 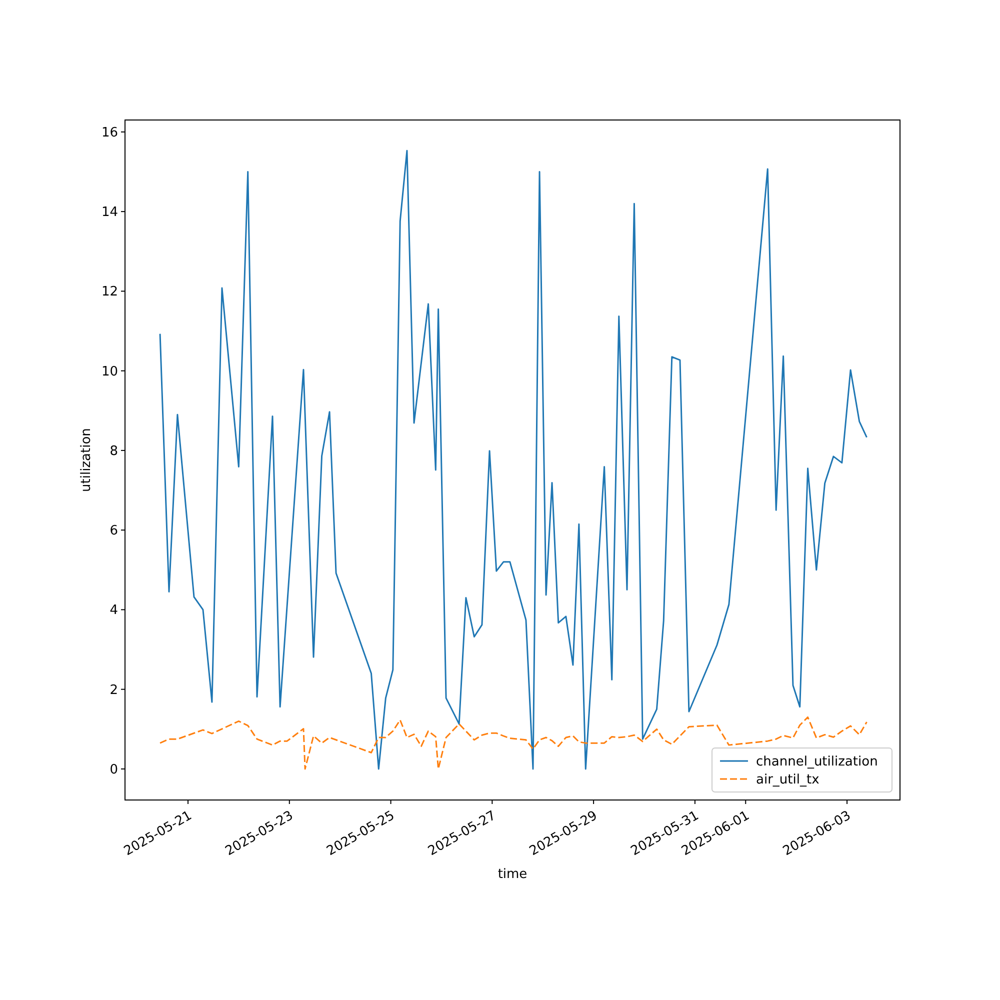 What do you see at coordinates (109, 132) in the screenshot?
I see `y-tick-label: 16` at bounding box center [109, 132].